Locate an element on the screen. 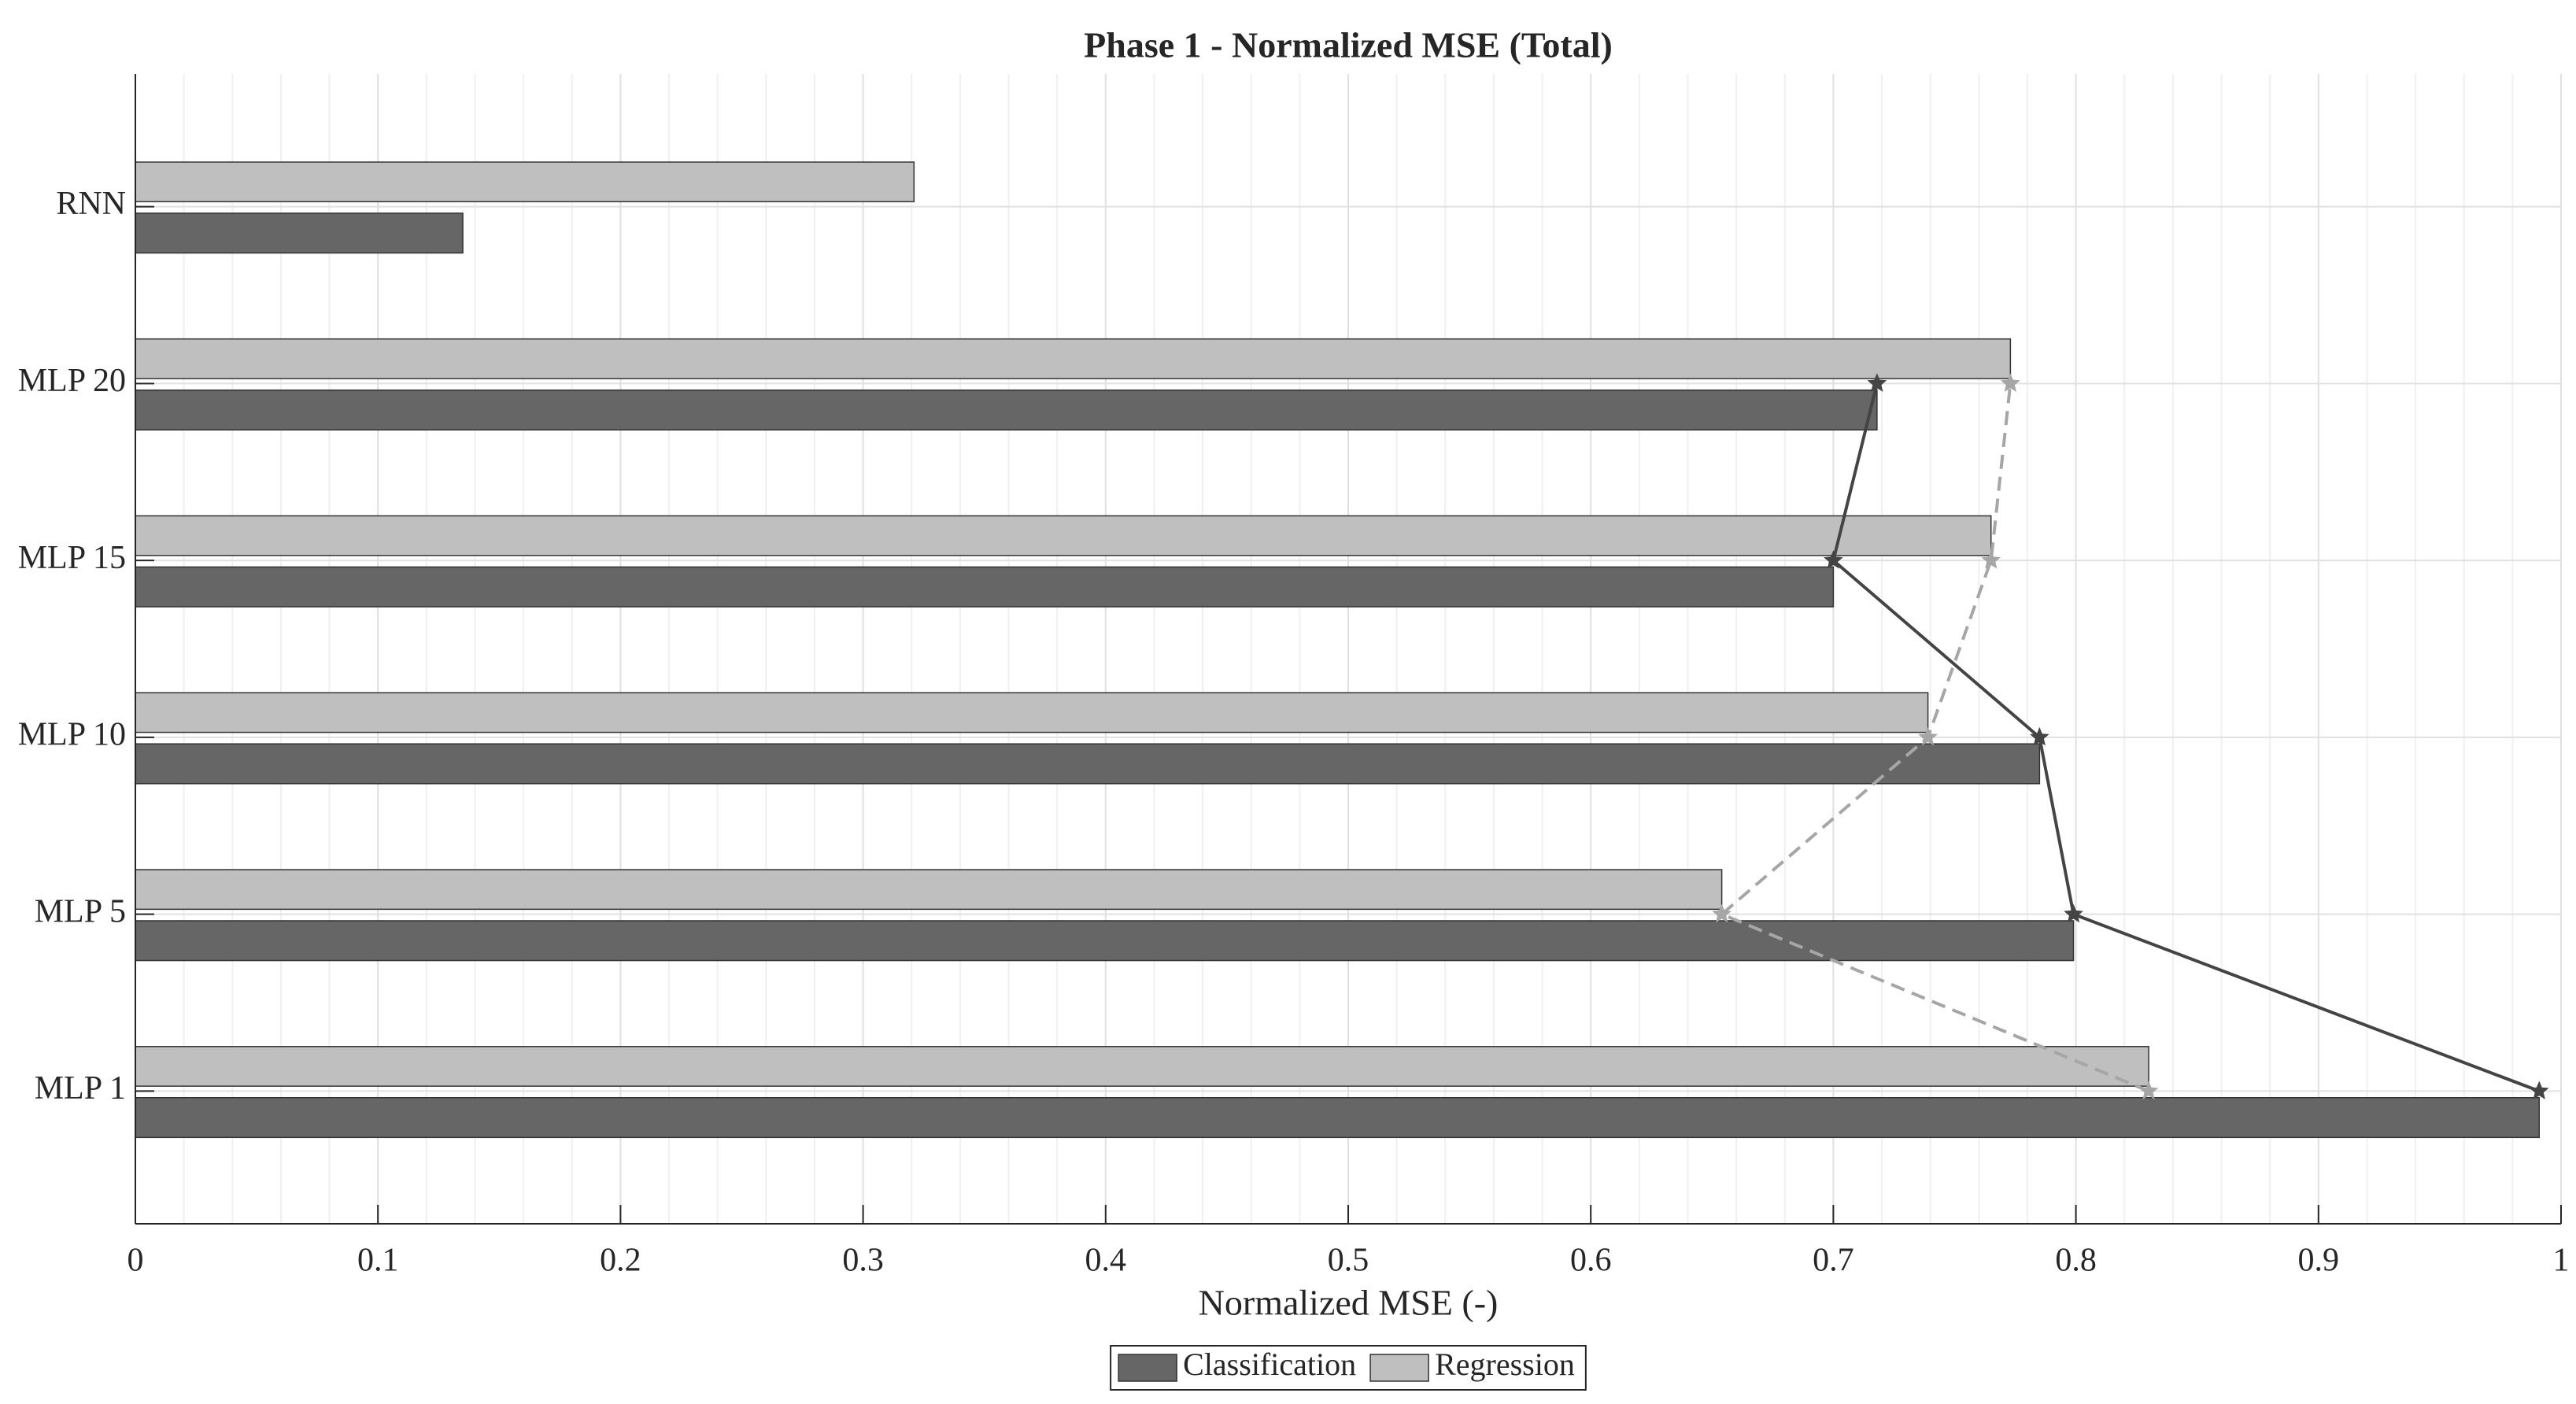 This screenshot has width=2576, height=1404. legend-box is located at coordinates (1348, 1368).